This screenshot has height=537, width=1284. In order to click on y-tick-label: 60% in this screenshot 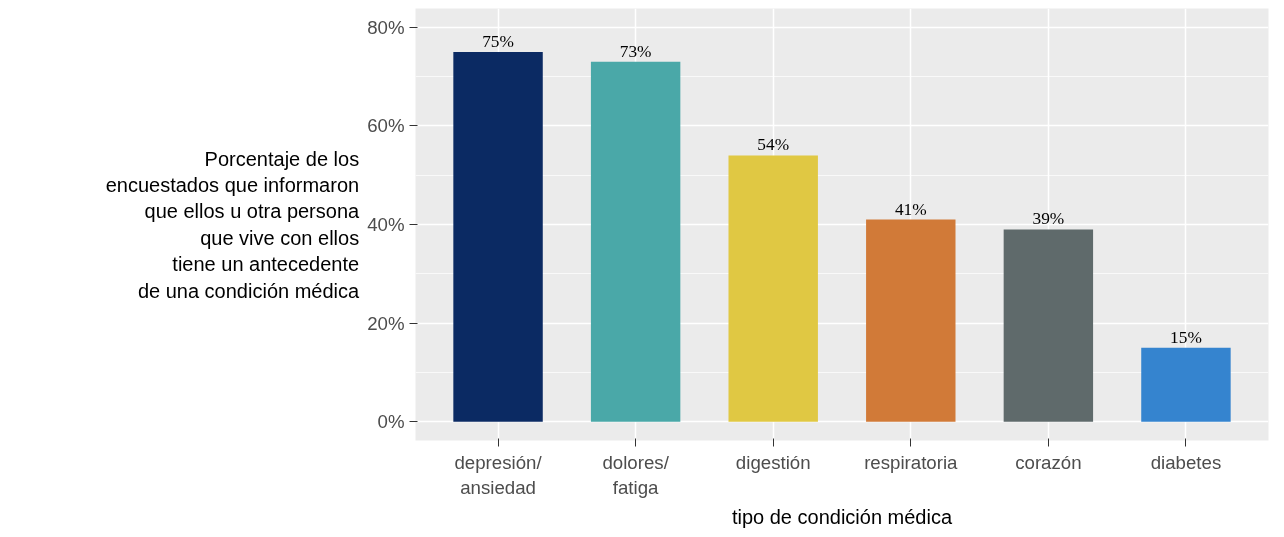, I will do `click(386, 126)`.